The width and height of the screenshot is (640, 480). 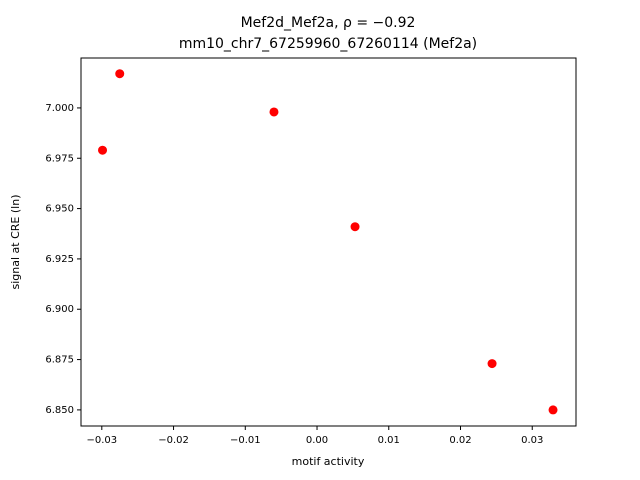 I want to click on x-tick-label: −0.02, so click(x=173, y=440).